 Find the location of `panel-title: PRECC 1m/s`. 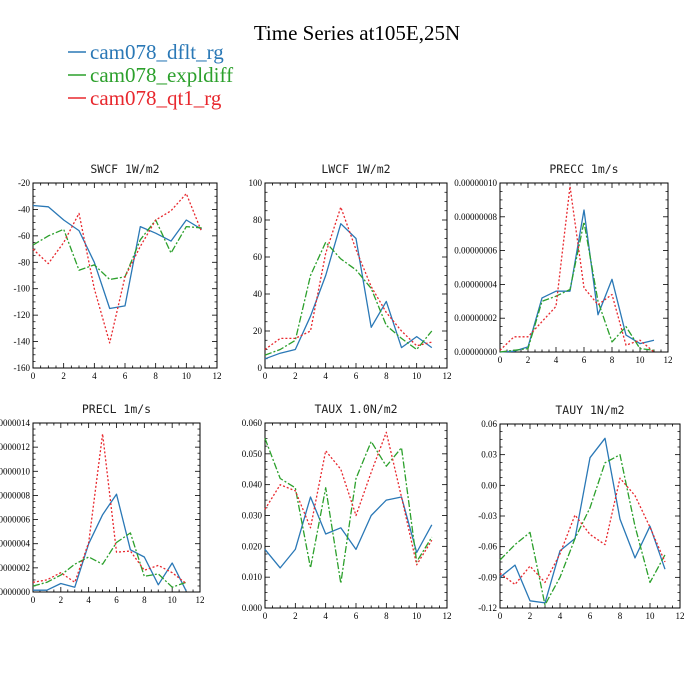

panel-title: PRECC 1m/s is located at coordinates (583, 169).